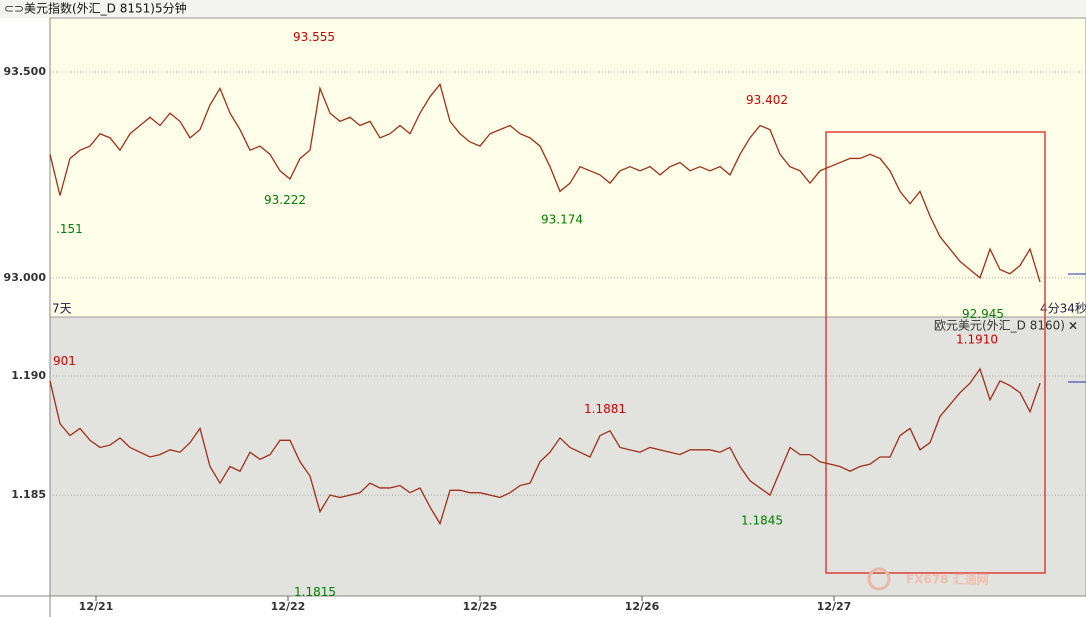 The height and width of the screenshot is (617, 1086). I want to click on title-bar, so click(543, 9).